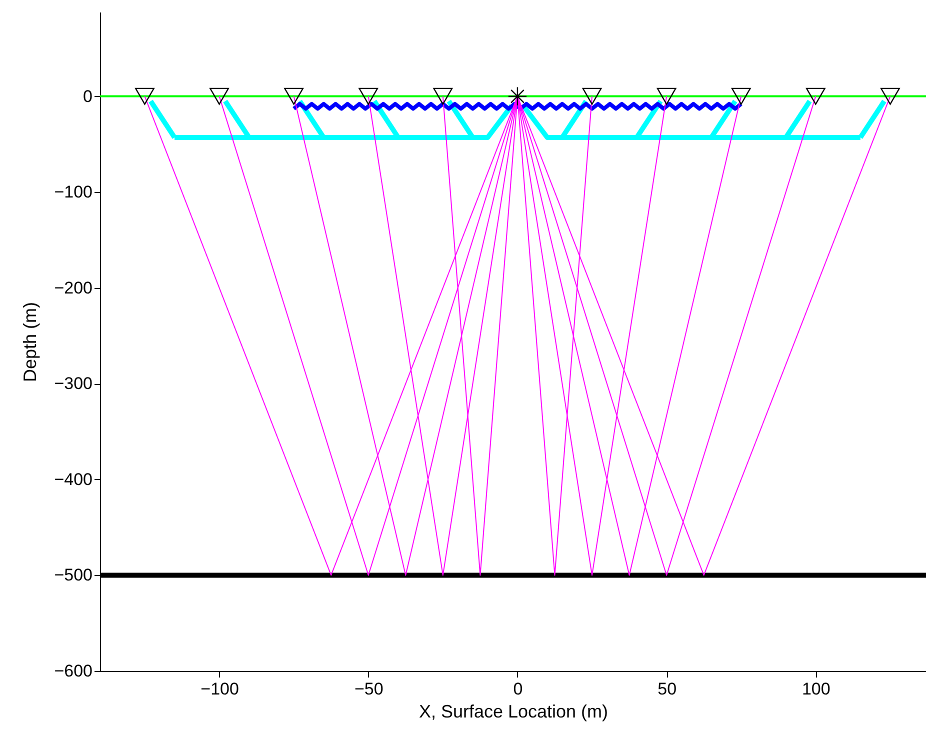 This screenshot has width=926, height=736. What do you see at coordinates (73, 575) in the screenshot?
I see `y-tick-label: −500` at bounding box center [73, 575].